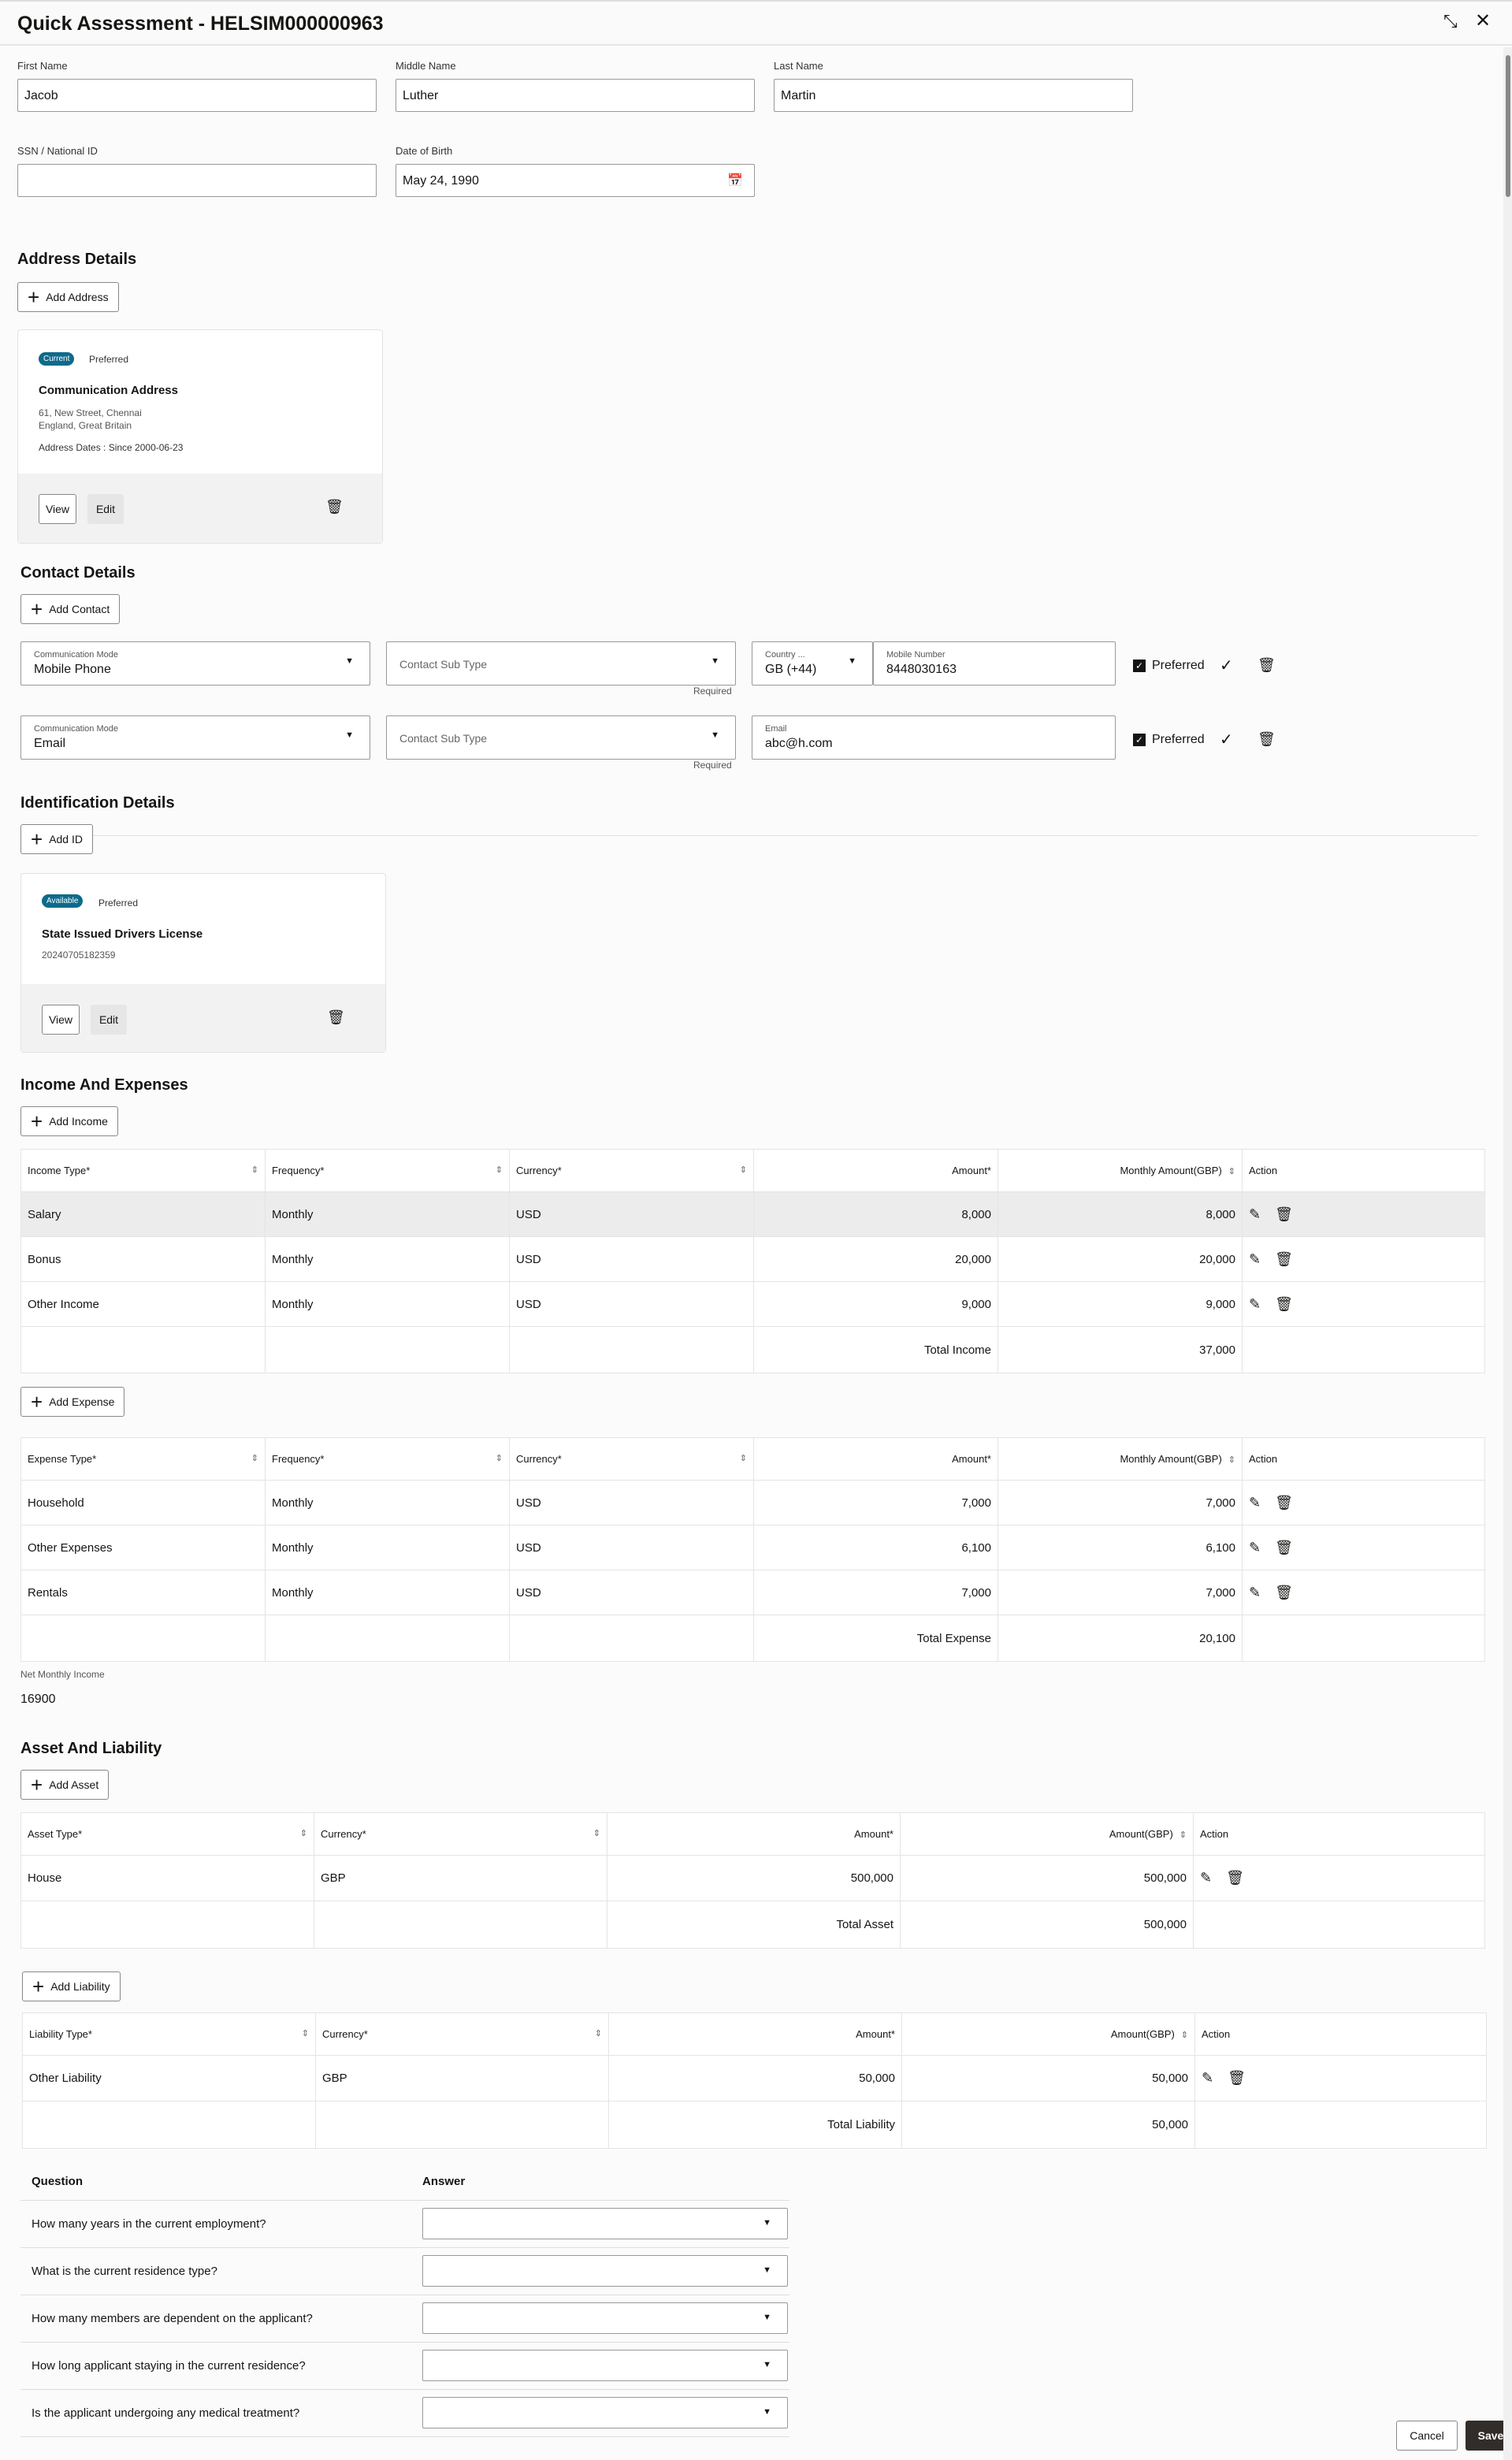  What do you see at coordinates (65, 1785) in the screenshot?
I see `add-asset-button: + Add Asset` at bounding box center [65, 1785].